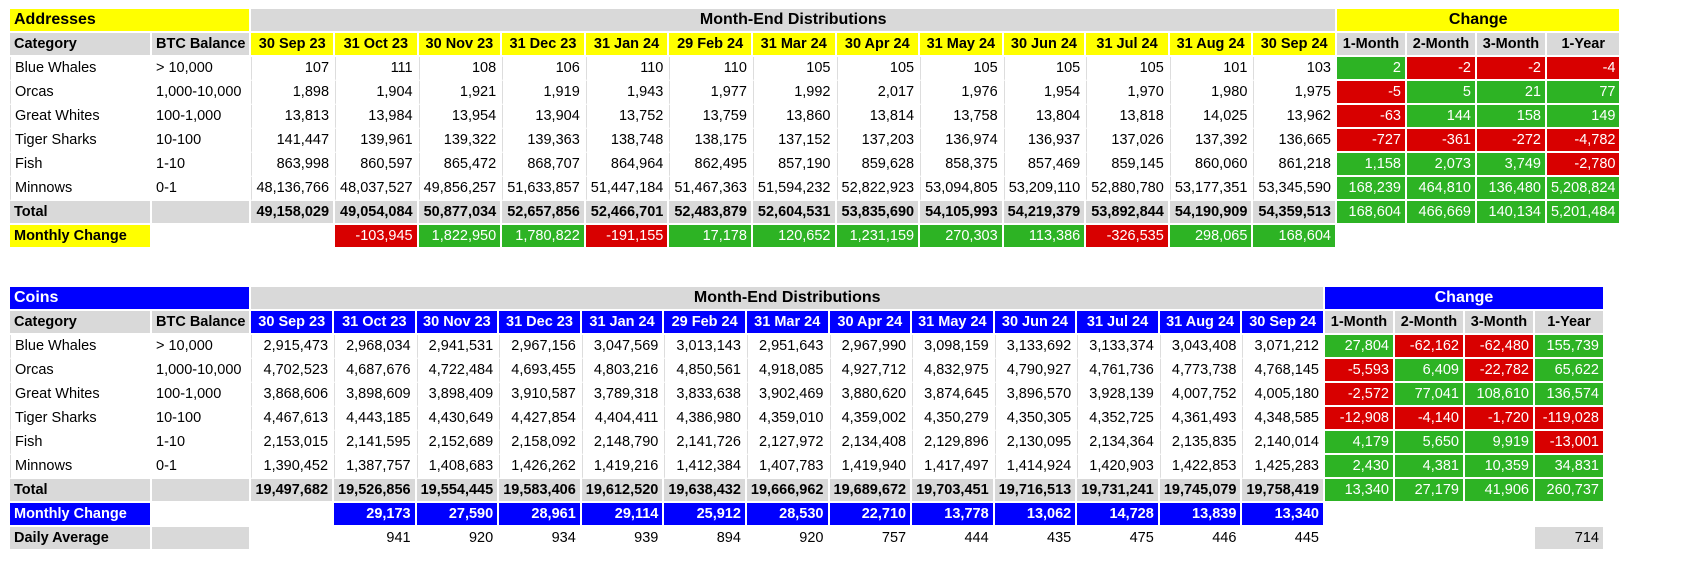 The height and width of the screenshot is (578, 1692). What do you see at coordinates (457, 371) in the screenshot?
I see `month-value: 4,722,484` at bounding box center [457, 371].